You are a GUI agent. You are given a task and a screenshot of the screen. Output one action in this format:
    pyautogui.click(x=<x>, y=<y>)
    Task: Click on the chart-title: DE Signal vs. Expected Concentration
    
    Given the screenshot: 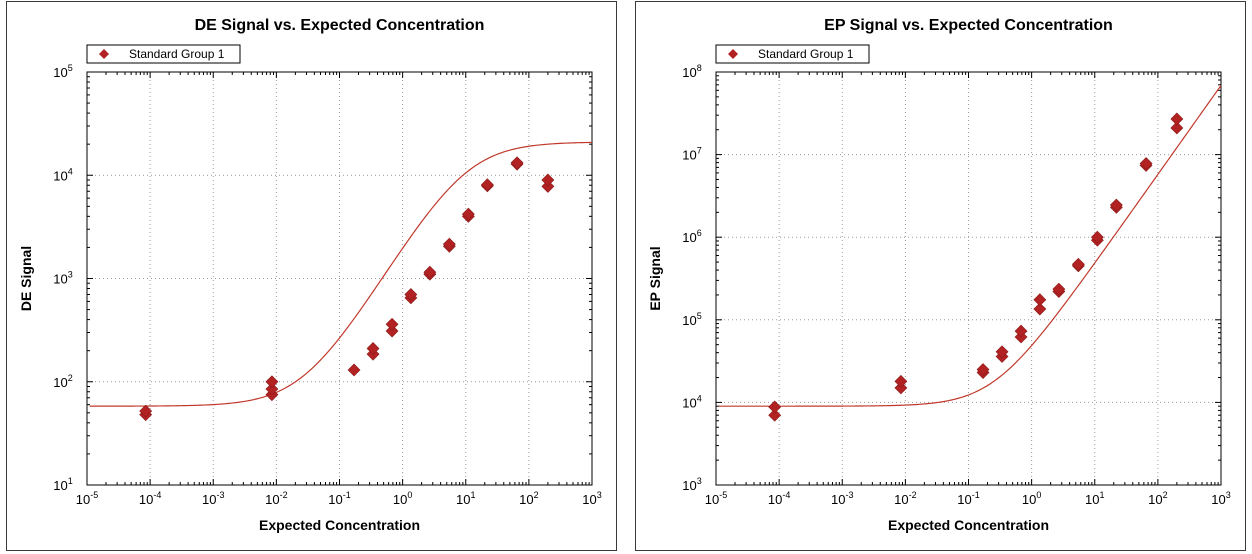 What is the action you would take?
    pyautogui.click(x=340, y=25)
    